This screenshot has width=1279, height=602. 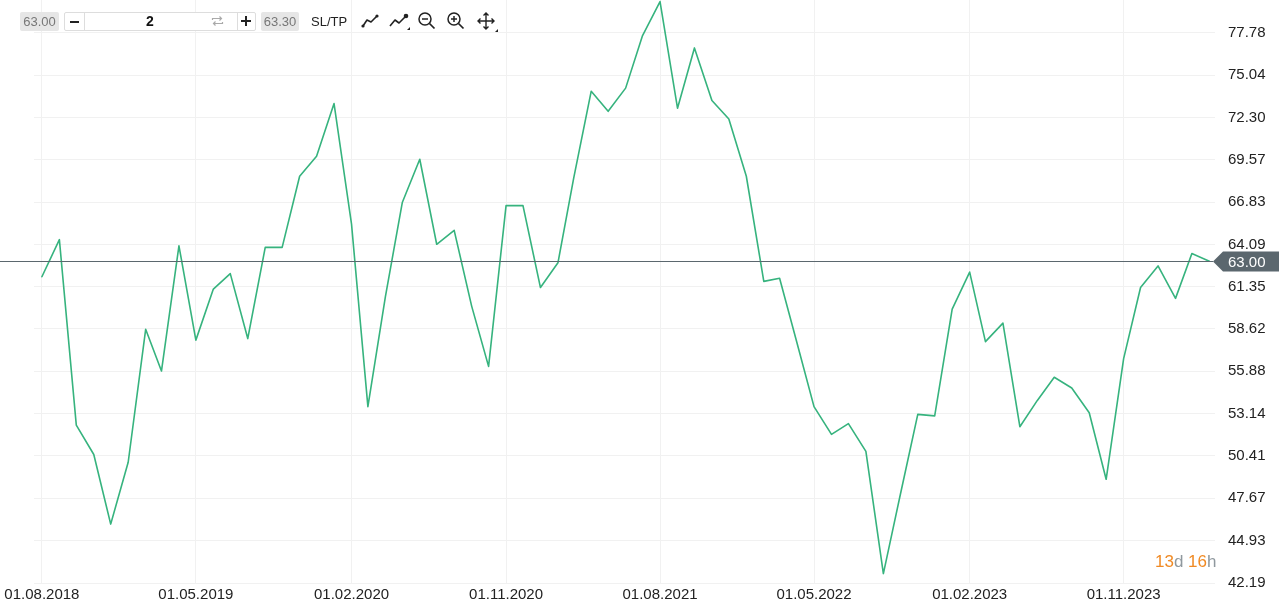 I want to click on y-tick-label: 77.78, so click(x=1247, y=31).